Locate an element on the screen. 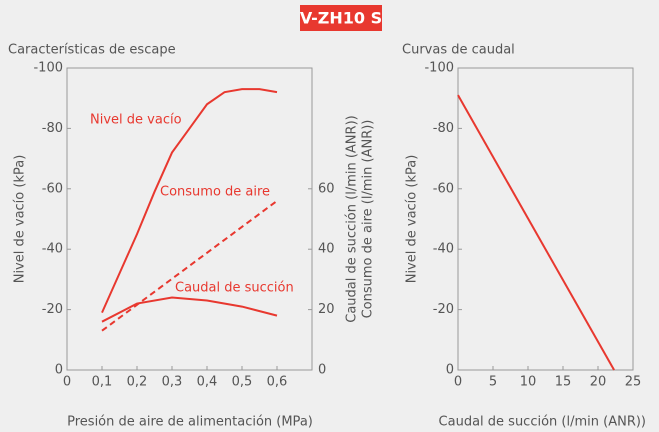 This screenshot has width=659, height=432. x-tick-label: 0,4 is located at coordinates (207, 382).